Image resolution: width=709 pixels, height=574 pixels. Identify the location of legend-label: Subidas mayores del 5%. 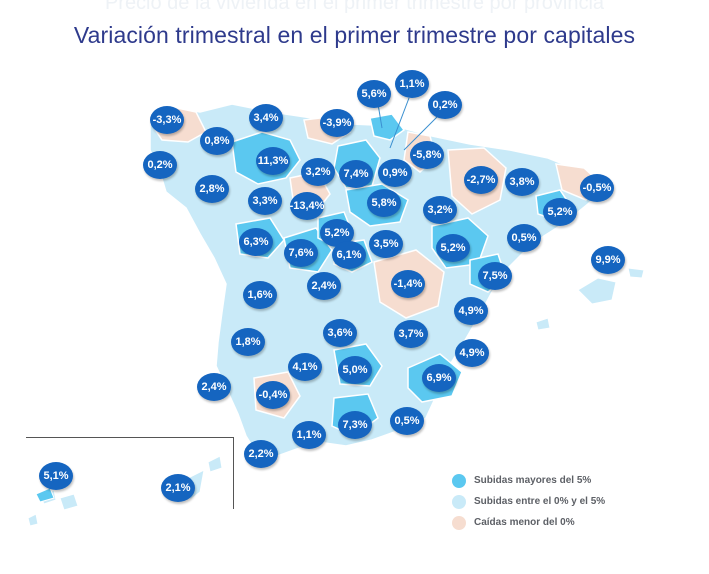
(533, 480).